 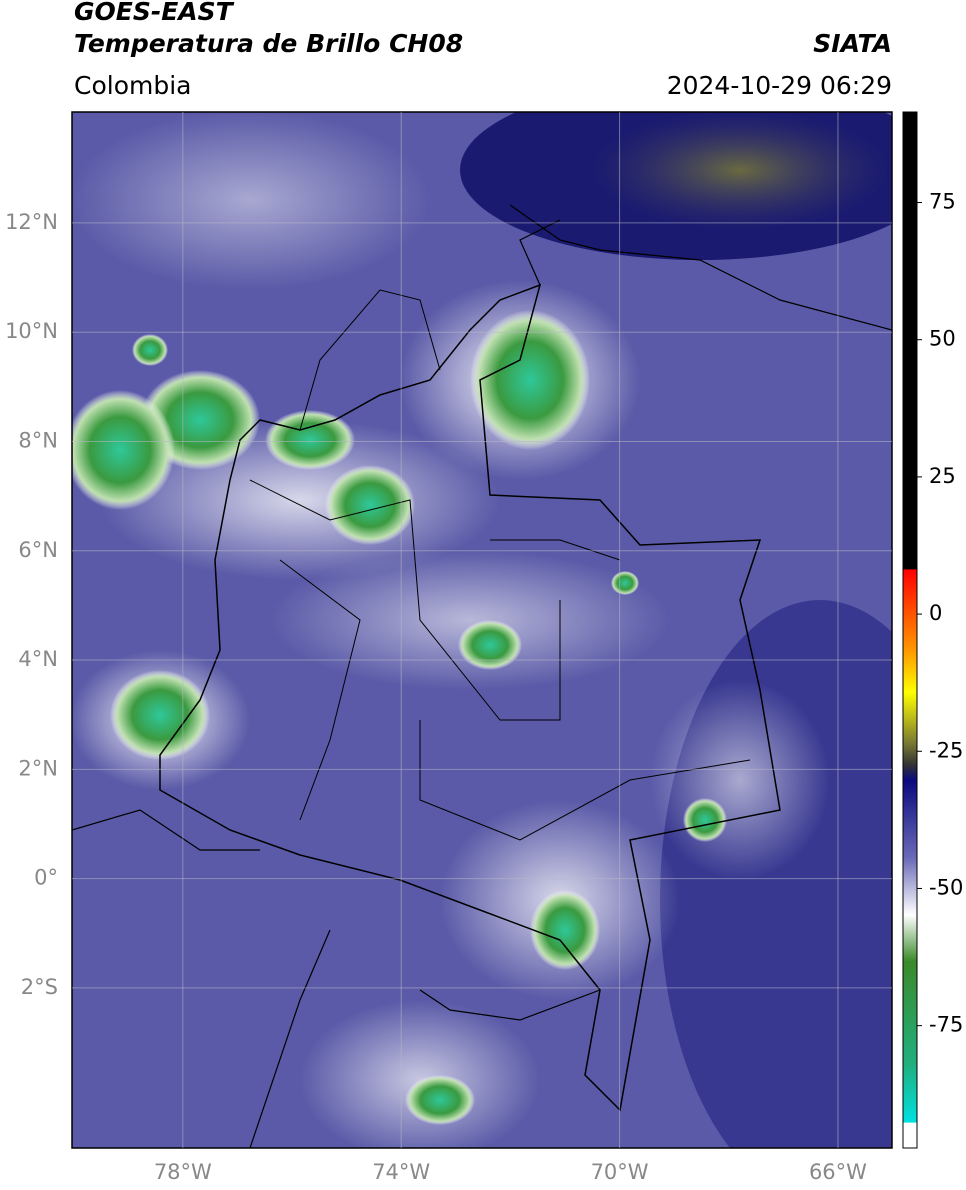 What do you see at coordinates (268, 43) in the screenshot?
I see `product: Temperatura de Brillo CH08` at bounding box center [268, 43].